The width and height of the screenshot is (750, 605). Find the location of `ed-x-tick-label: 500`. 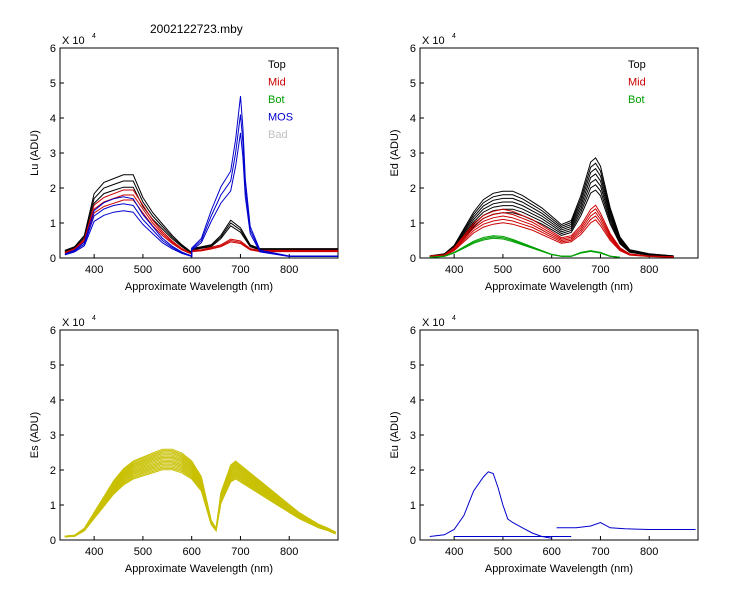

ed-x-tick-label: 500 is located at coordinates (503, 270).